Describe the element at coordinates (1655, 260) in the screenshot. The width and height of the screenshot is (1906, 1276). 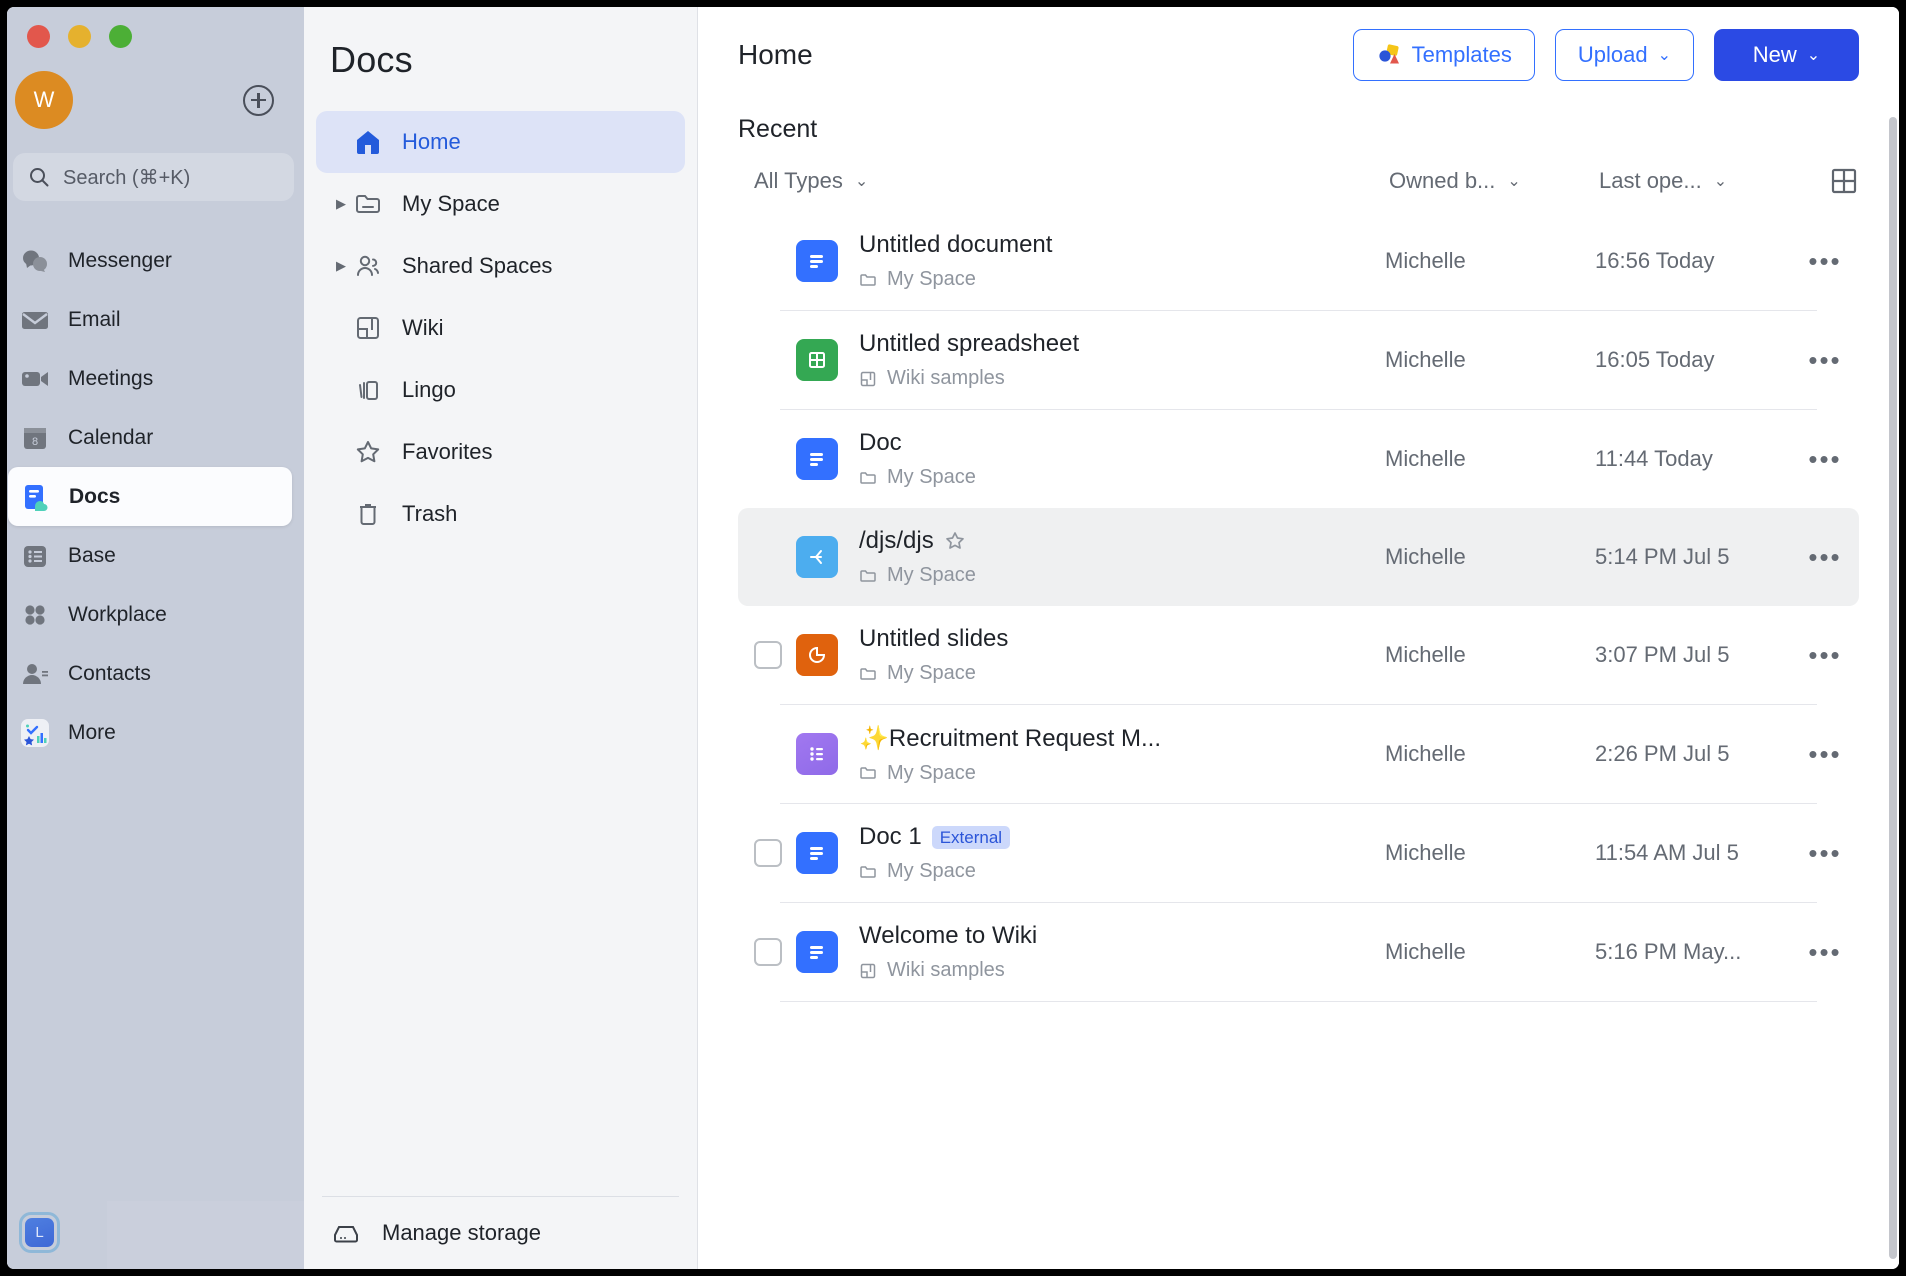
I see `file-time: 16:56 Today` at that location.